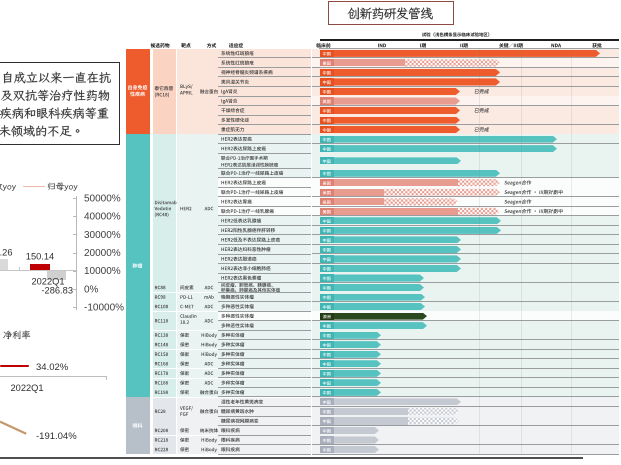  Describe the element at coordinates (104, 308) in the screenshot. I see `svg-text: -10000%` at that location.